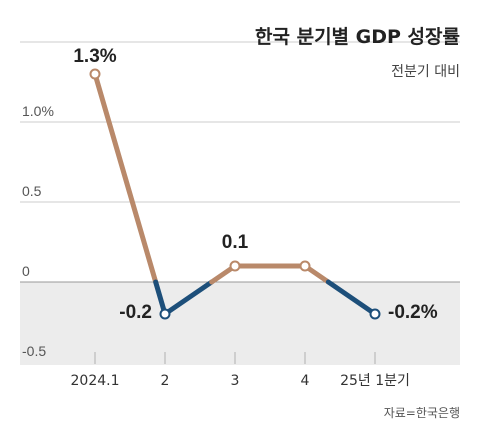 Image resolution: width=480 pixels, height=440 pixels. Describe the element at coordinates (235, 381) in the screenshot. I see `x-tick-label: 3` at that location.